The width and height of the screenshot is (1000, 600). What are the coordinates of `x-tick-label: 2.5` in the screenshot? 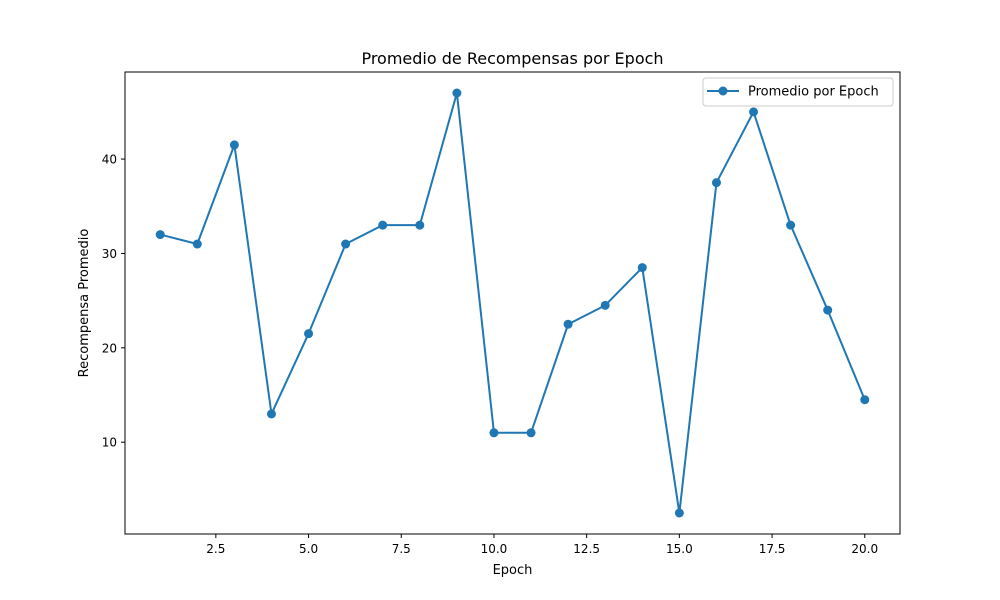 It's located at (215, 549).